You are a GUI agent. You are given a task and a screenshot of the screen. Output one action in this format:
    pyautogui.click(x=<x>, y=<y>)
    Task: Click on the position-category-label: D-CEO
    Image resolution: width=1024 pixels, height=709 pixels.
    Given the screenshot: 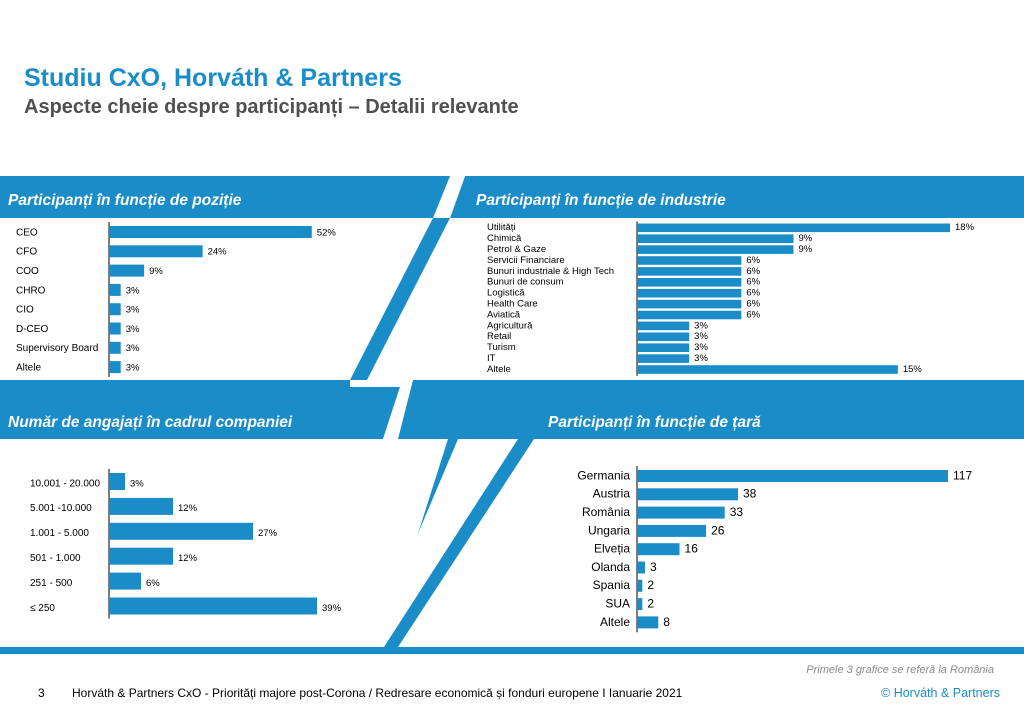 What is the action you would take?
    pyautogui.click(x=32, y=329)
    